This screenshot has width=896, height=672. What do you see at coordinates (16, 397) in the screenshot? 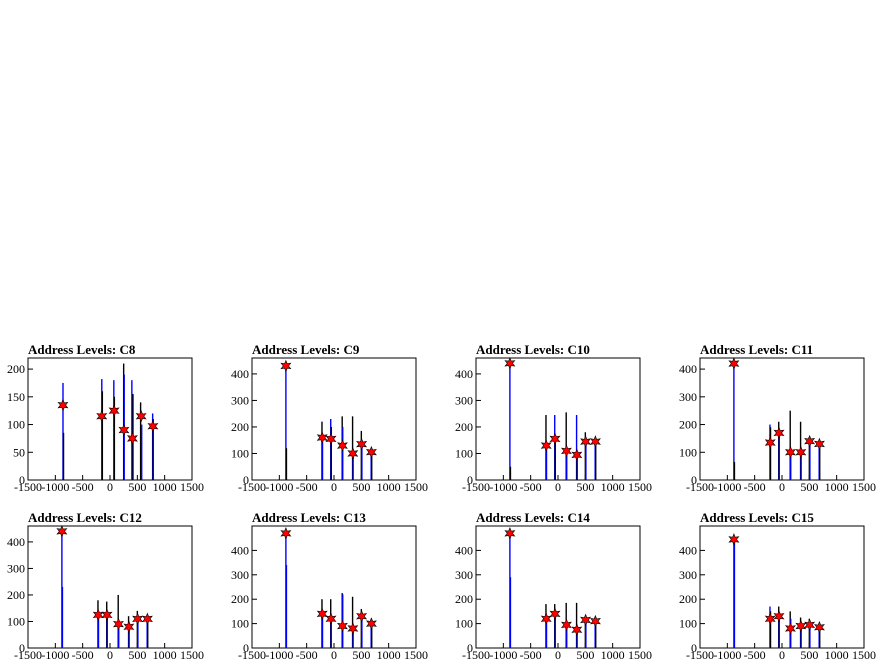
I see `y-tick-label: 150` at bounding box center [16, 397].